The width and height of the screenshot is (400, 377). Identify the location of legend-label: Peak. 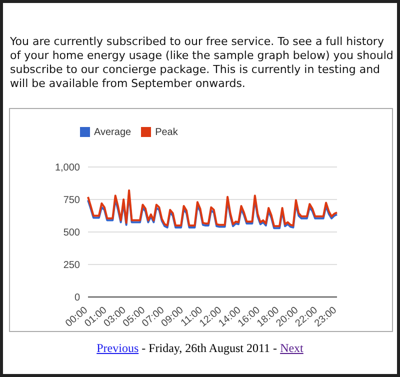
(166, 132).